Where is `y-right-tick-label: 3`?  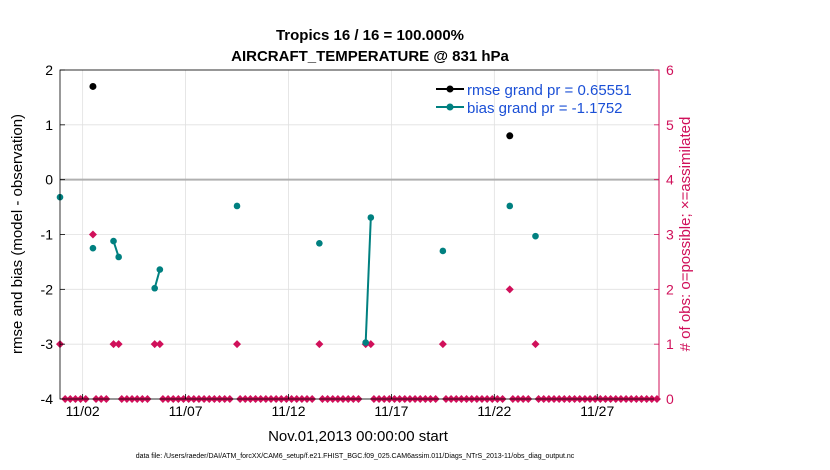
y-right-tick-label: 3 is located at coordinates (670, 235).